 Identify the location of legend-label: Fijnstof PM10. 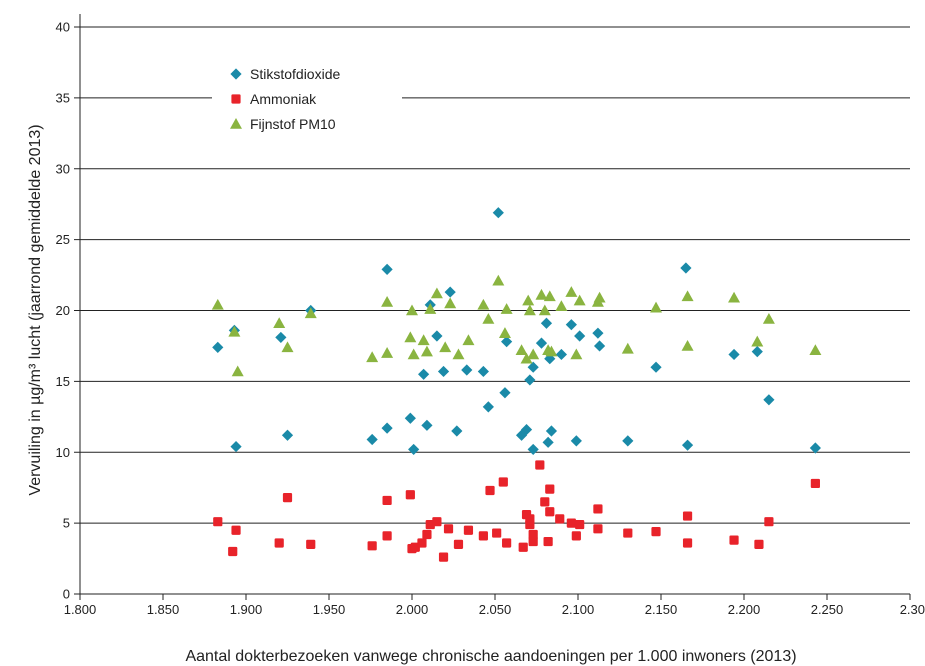
(293, 124).